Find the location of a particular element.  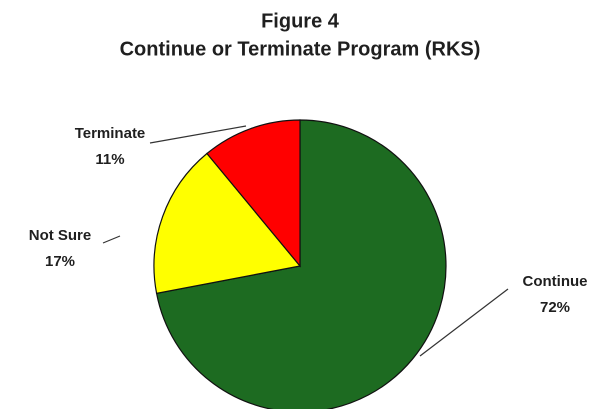

slice-label: Continue is located at coordinates (555, 281).